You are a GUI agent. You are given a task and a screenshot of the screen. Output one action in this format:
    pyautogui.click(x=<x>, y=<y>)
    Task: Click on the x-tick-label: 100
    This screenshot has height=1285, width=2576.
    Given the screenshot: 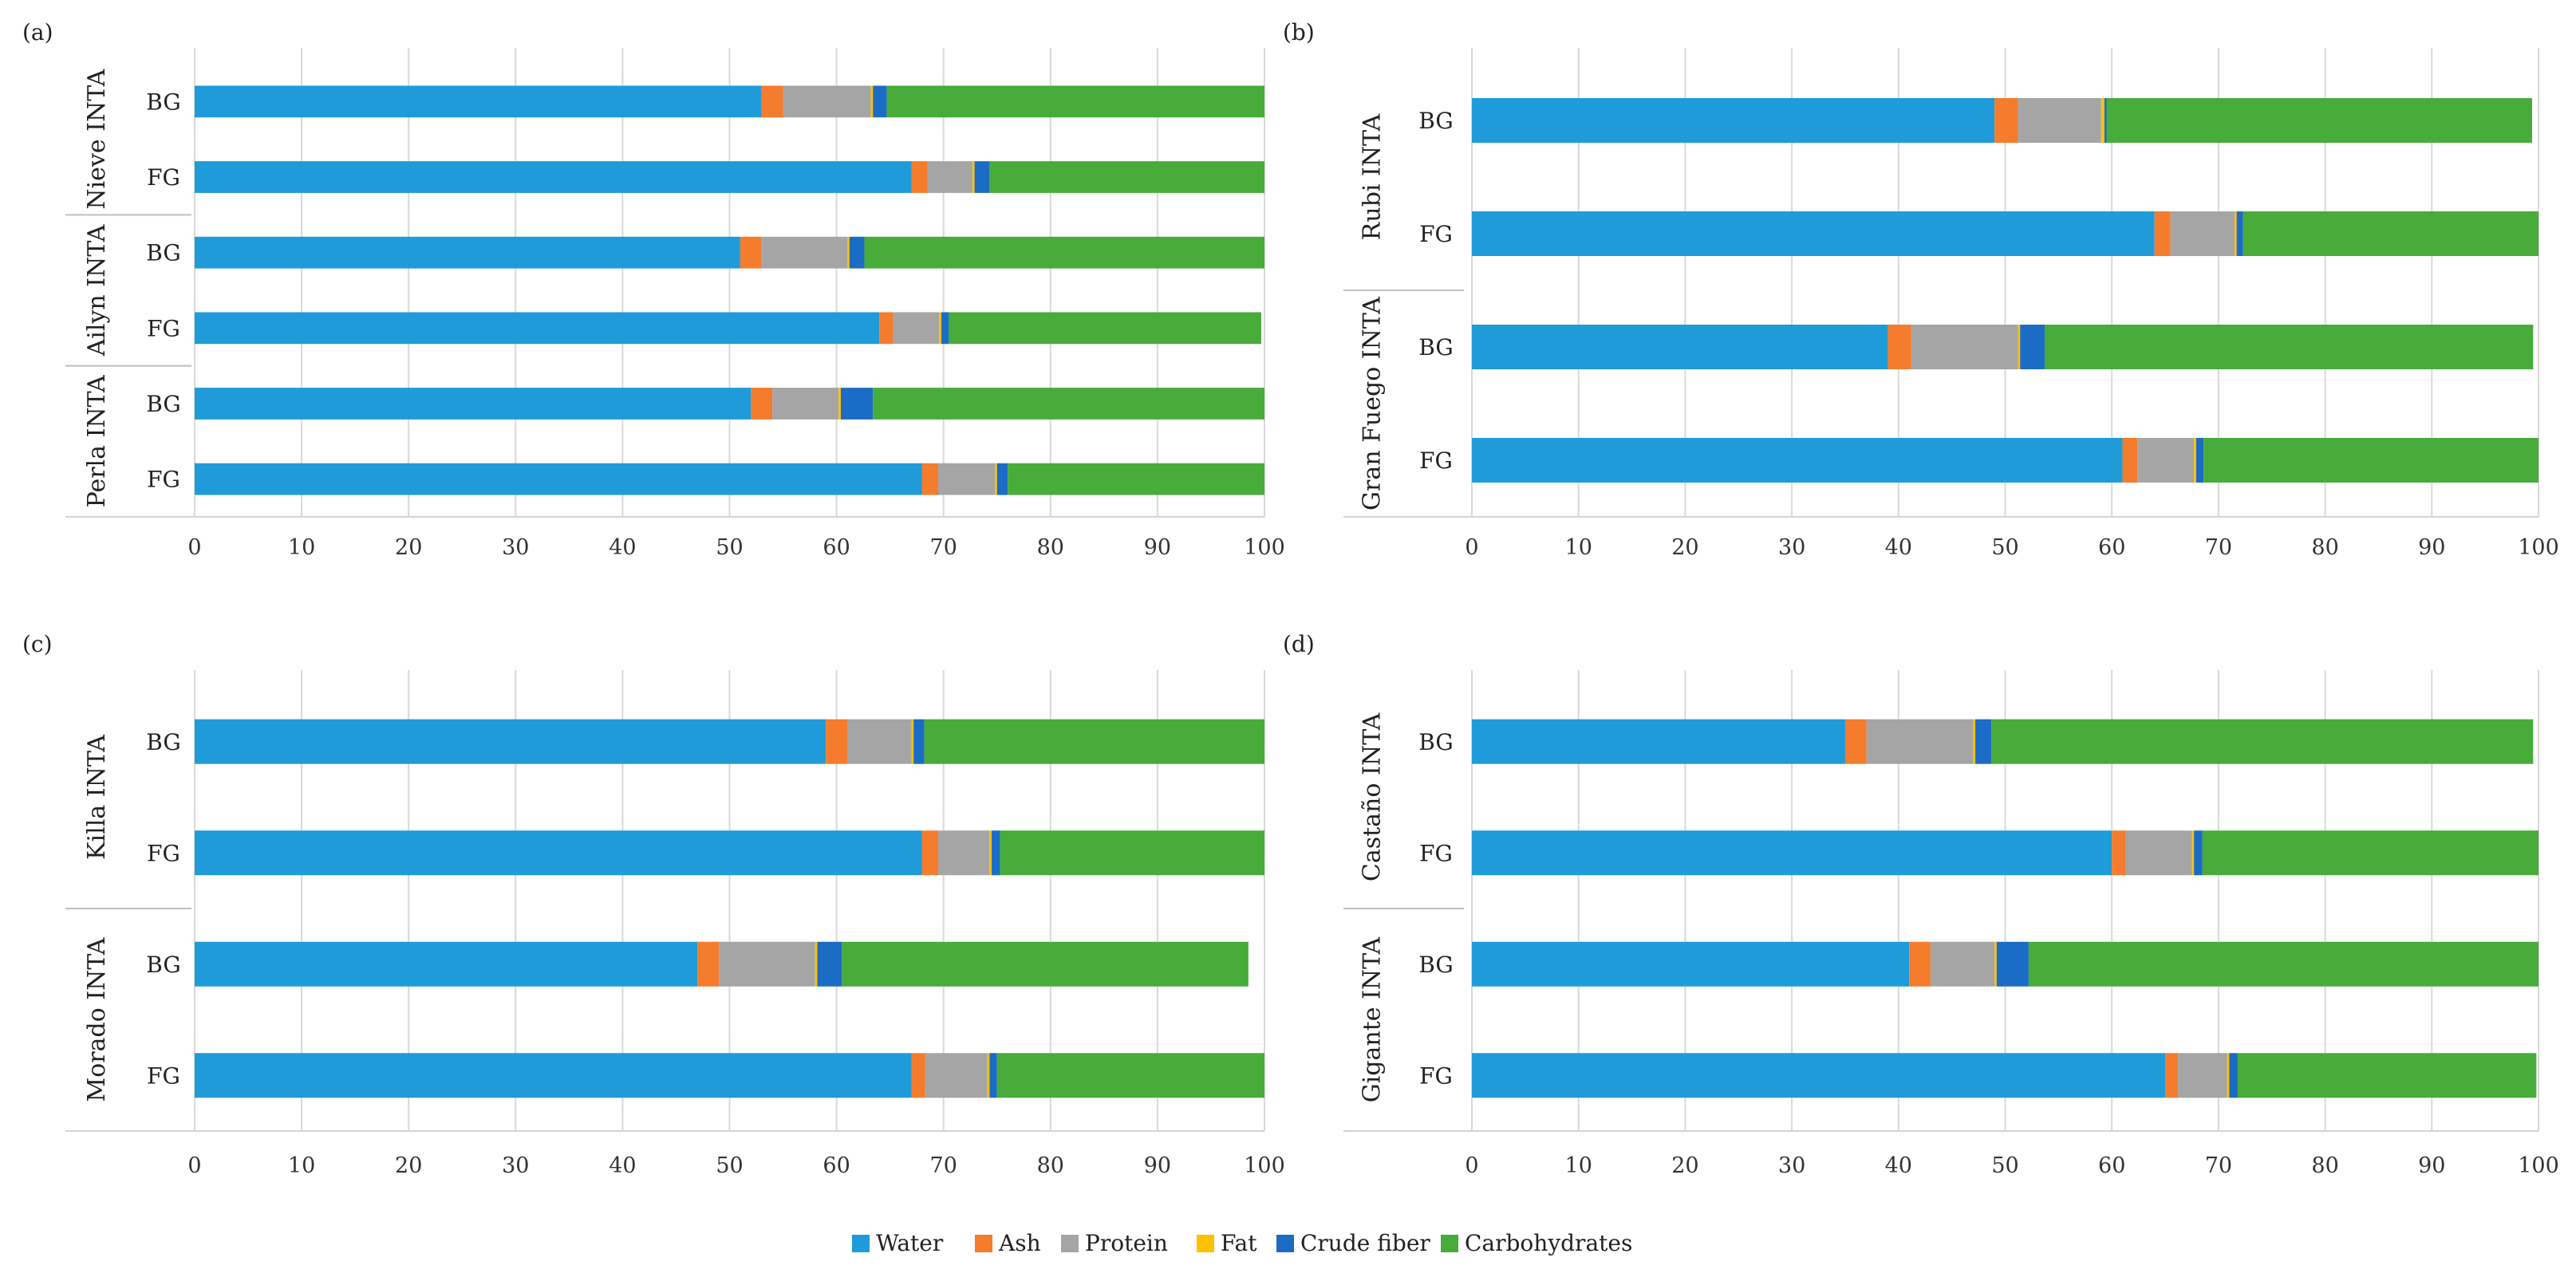 What is the action you would take?
    pyautogui.click(x=1264, y=1165)
    